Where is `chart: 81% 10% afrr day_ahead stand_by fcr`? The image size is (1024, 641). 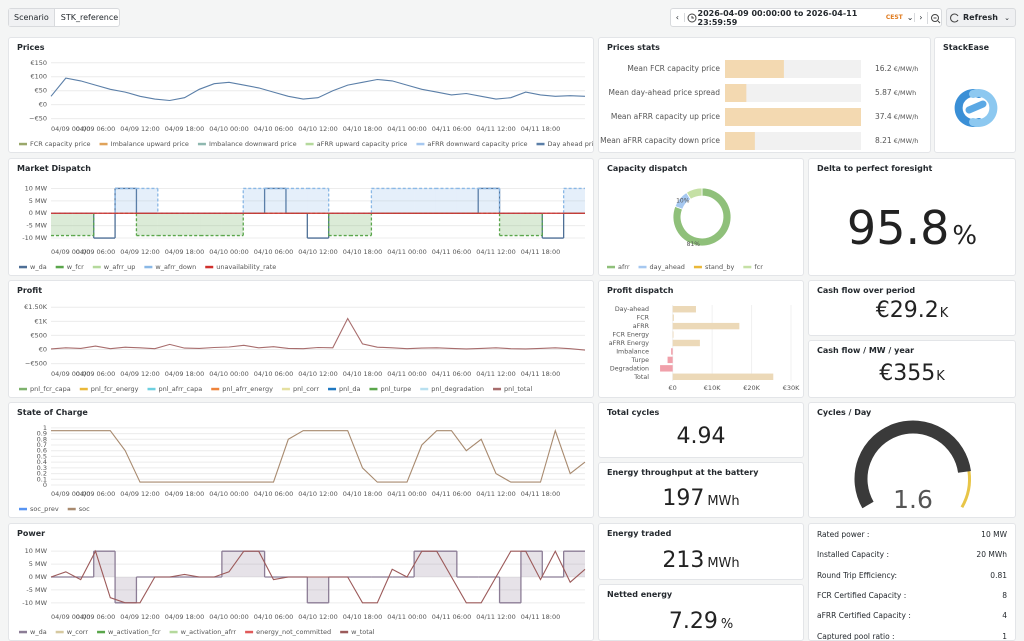 chart: 81% 10% afrr day_ahead stand_by fcr is located at coordinates (685, 229).